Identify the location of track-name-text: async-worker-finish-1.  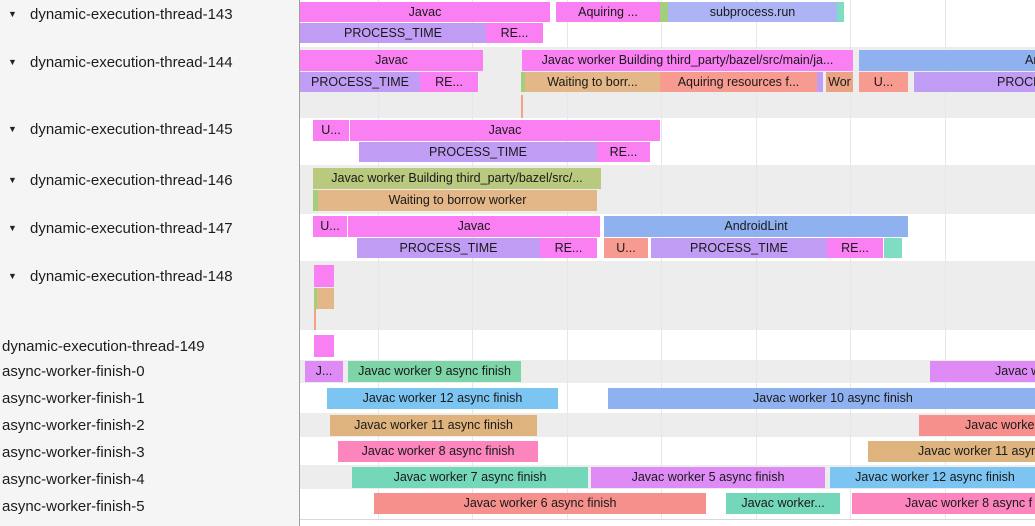
(73, 398).